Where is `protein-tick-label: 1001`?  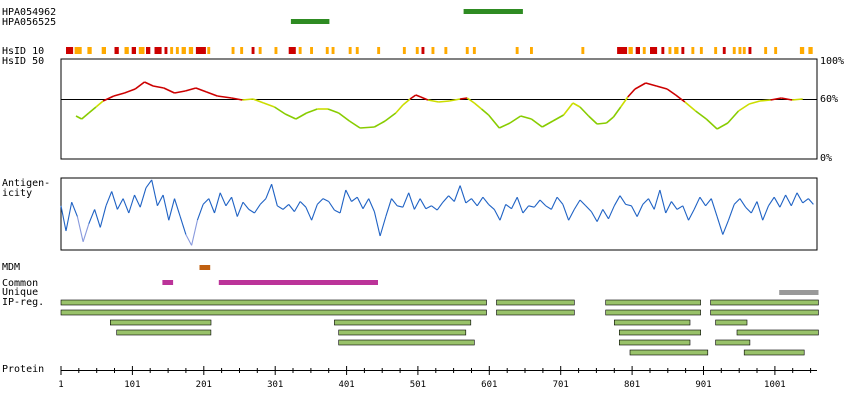 protein-tick-label: 1001 is located at coordinates (775, 385).